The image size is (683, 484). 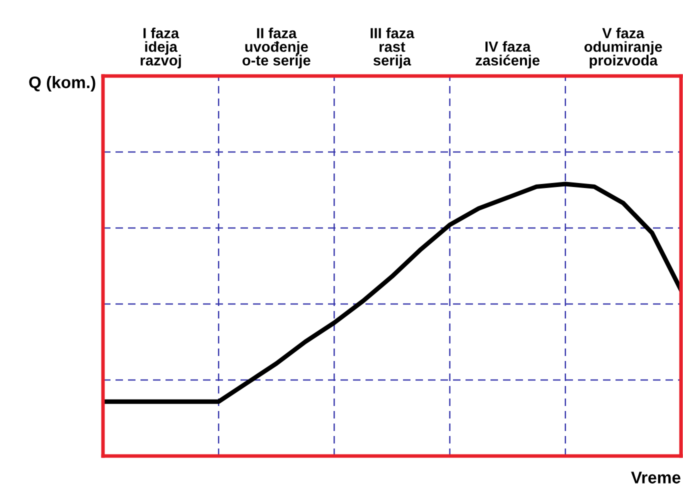 What do you see at coordinates (160, 48) in the screenshot?
I see `text: I faza ideja razvoj` at bounding box center [160, 48].